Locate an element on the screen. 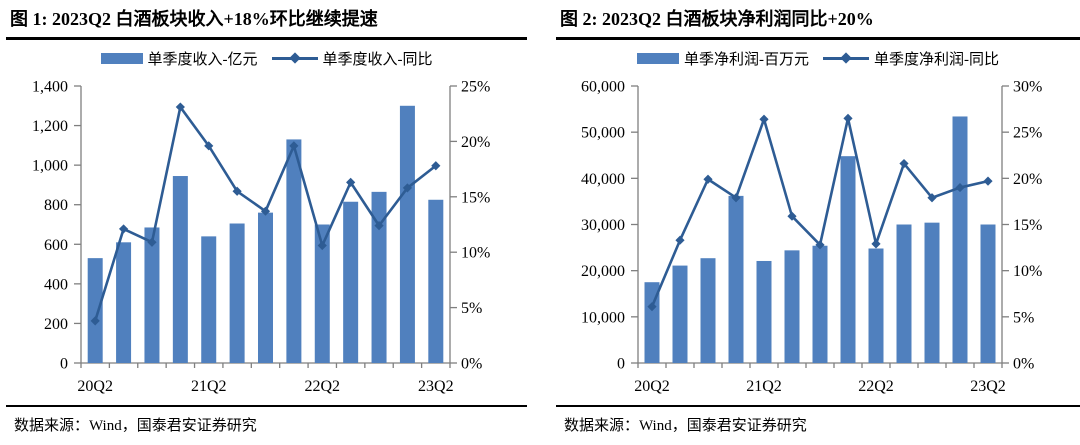 This screenshot has width=1080, height=445. y-axis-left-label: 600 is located at coordinates (56, 244).